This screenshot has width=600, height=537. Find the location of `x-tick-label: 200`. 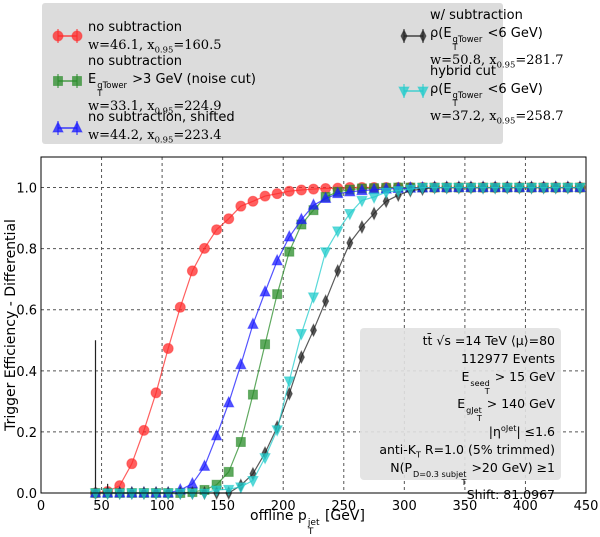

x-tick-label: 200 is located at coordinates (283, 506).